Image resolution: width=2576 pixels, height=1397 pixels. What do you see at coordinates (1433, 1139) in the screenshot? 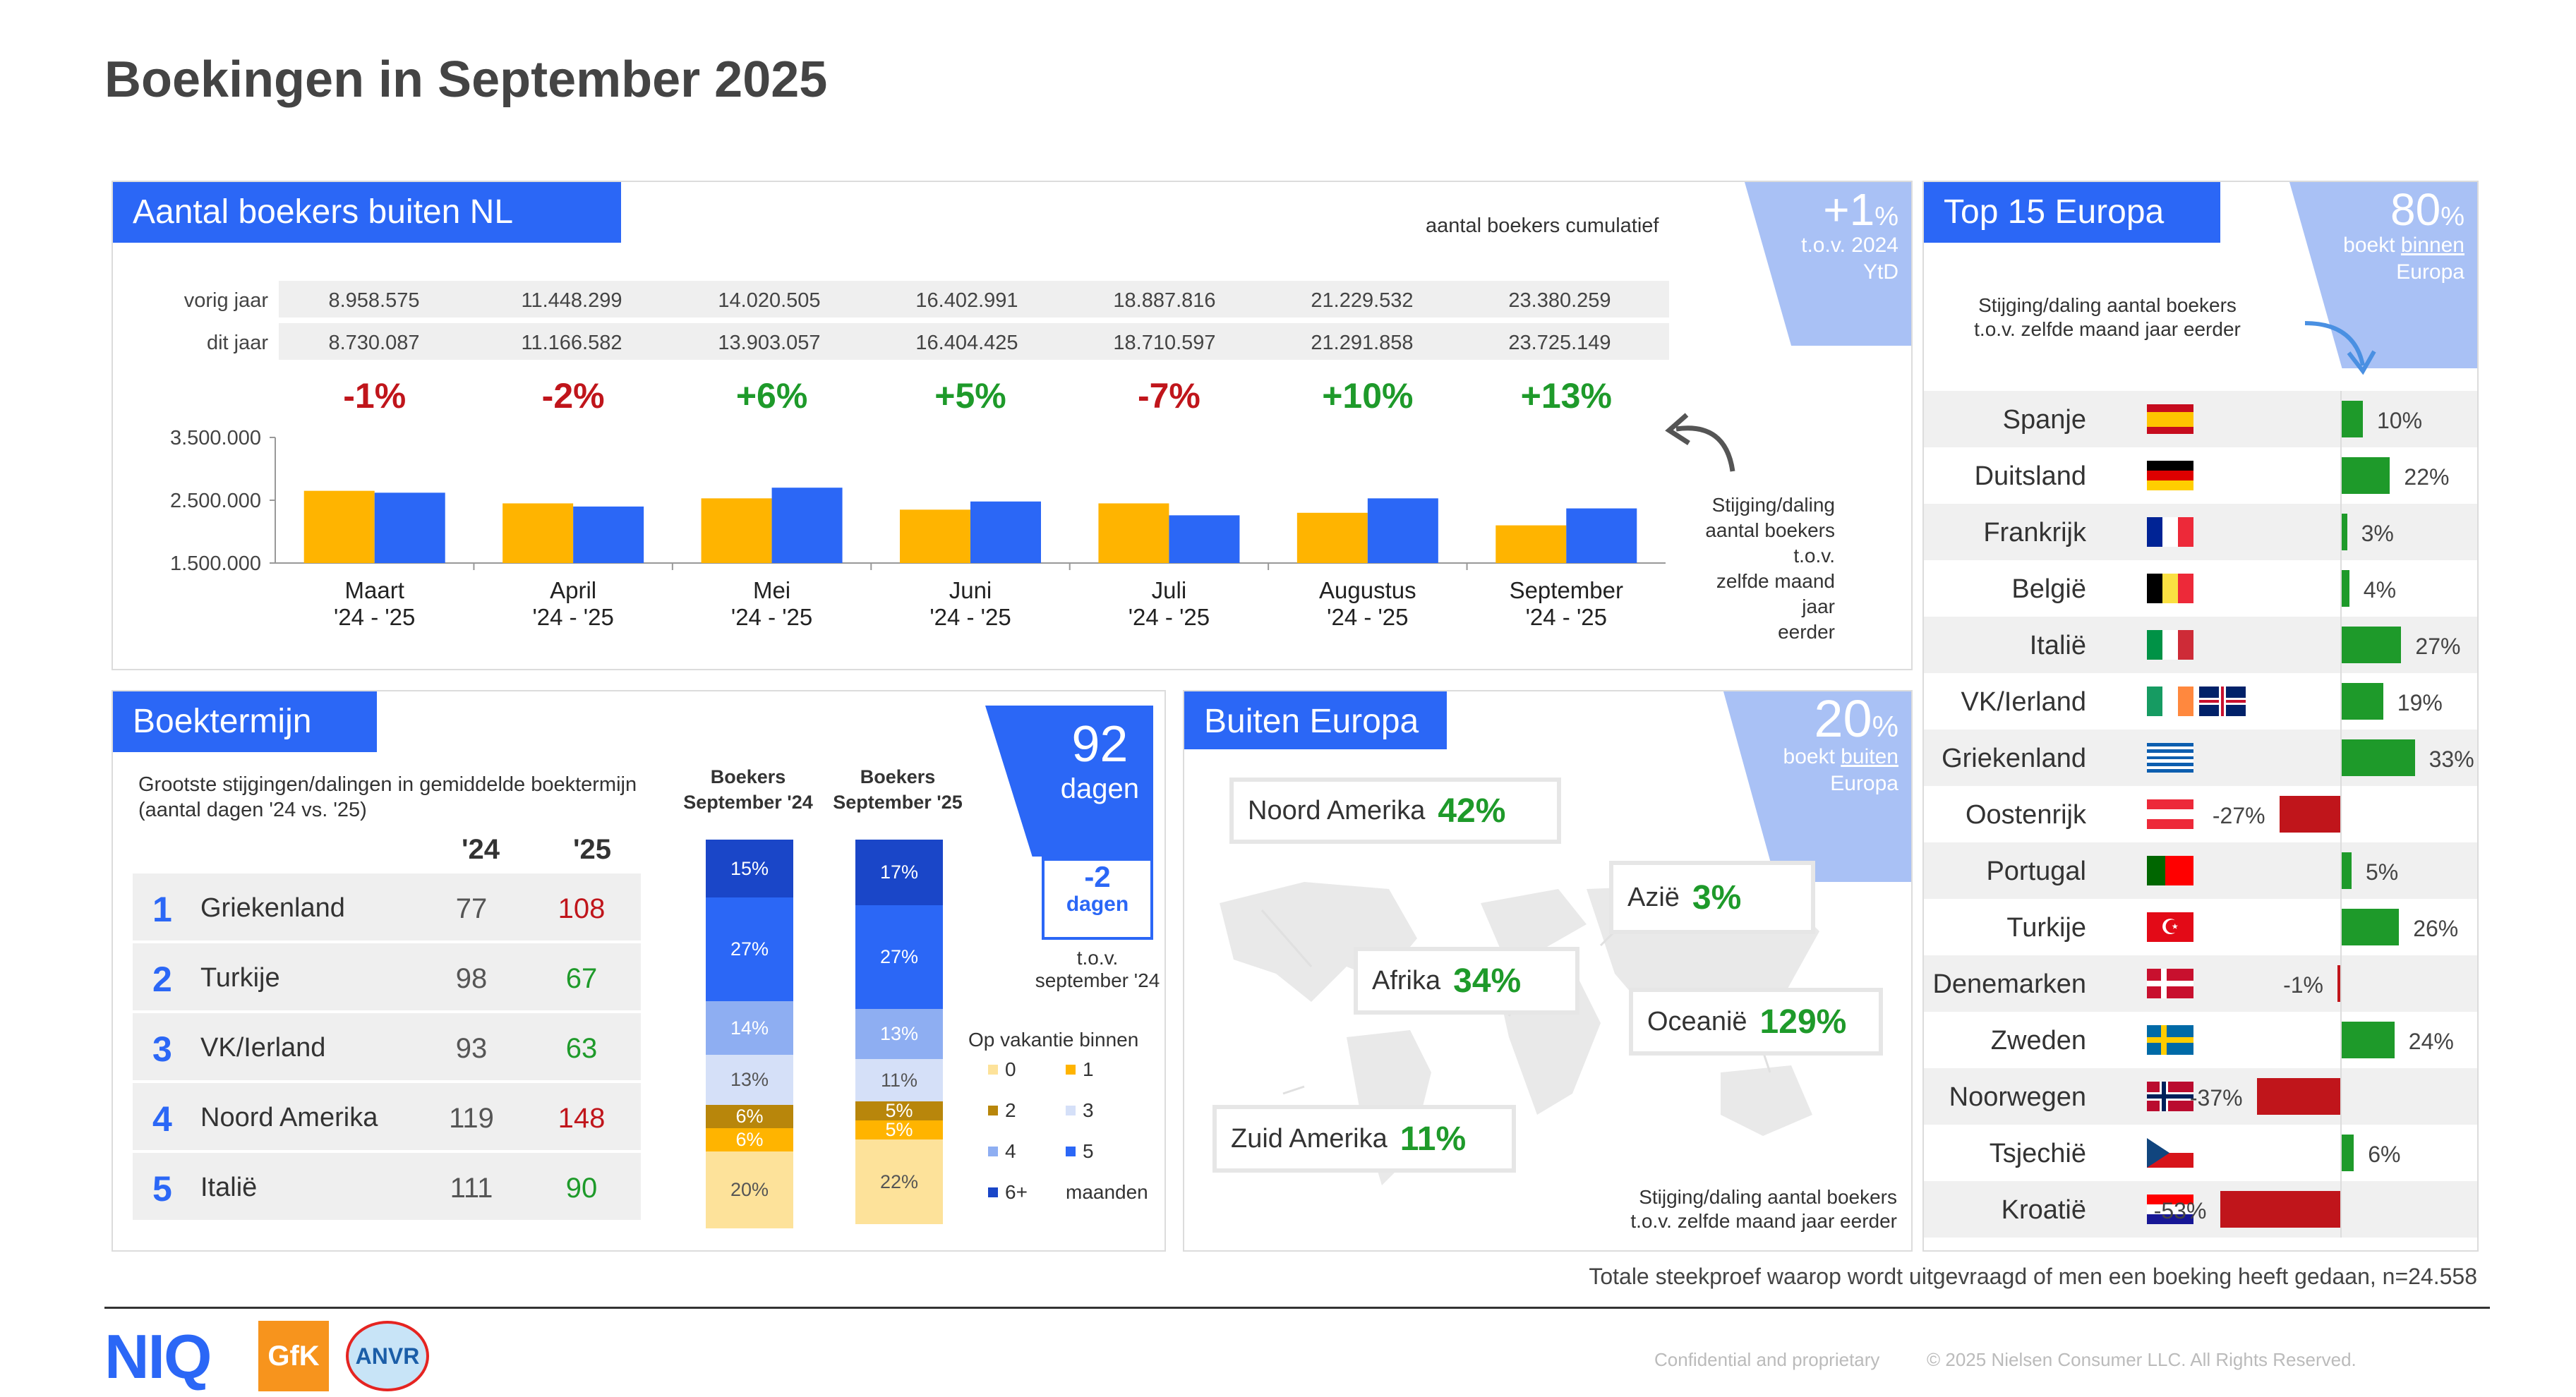
I see `region-value: 11%` at bounding box center [1433, 1139].